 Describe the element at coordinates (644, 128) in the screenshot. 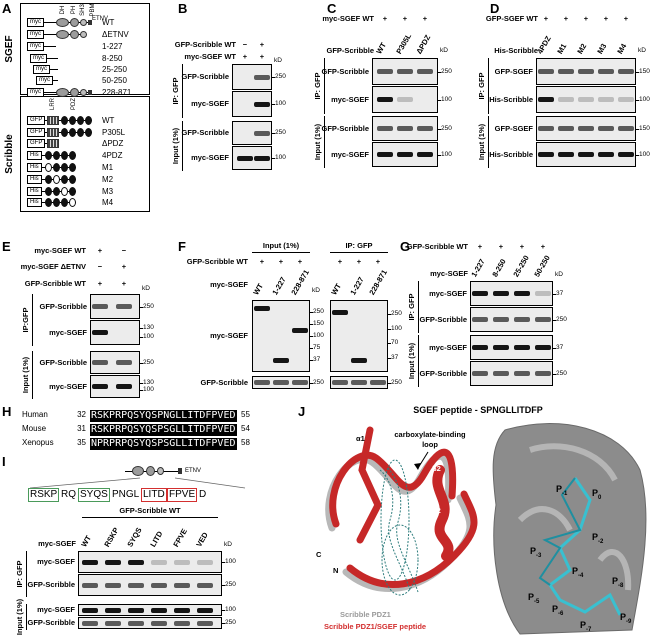

I see `marker-label: 150` at that location.